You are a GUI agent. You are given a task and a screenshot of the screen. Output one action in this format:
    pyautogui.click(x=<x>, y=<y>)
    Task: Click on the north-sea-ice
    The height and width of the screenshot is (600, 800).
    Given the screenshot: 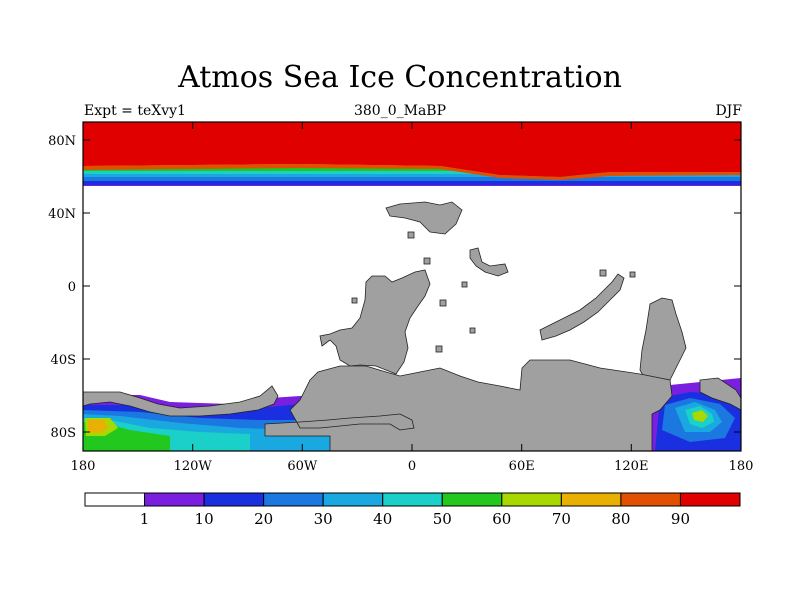 What is the action you would take?
    pyautogui.click(x=412, y=156)
    